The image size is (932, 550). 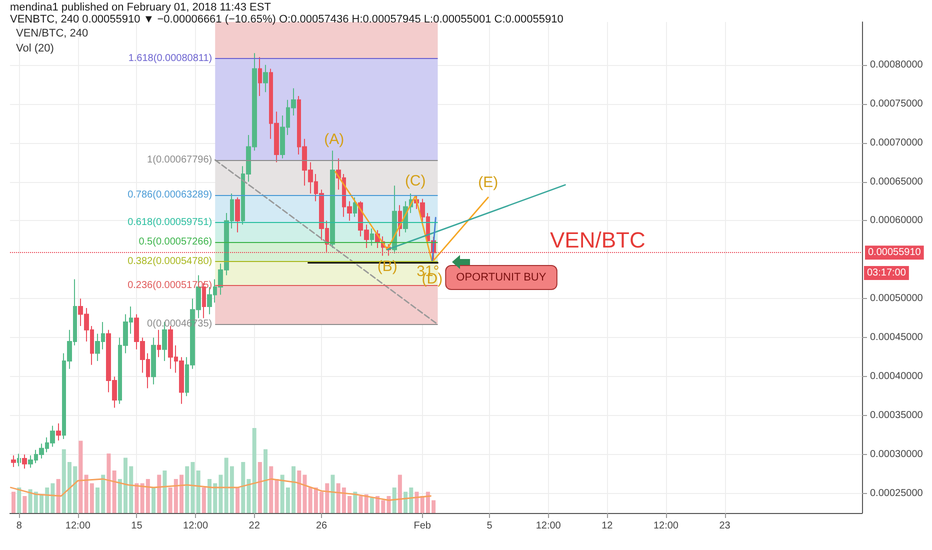 I want to click on x-tick-label: 8, so click(x=19, y=526).